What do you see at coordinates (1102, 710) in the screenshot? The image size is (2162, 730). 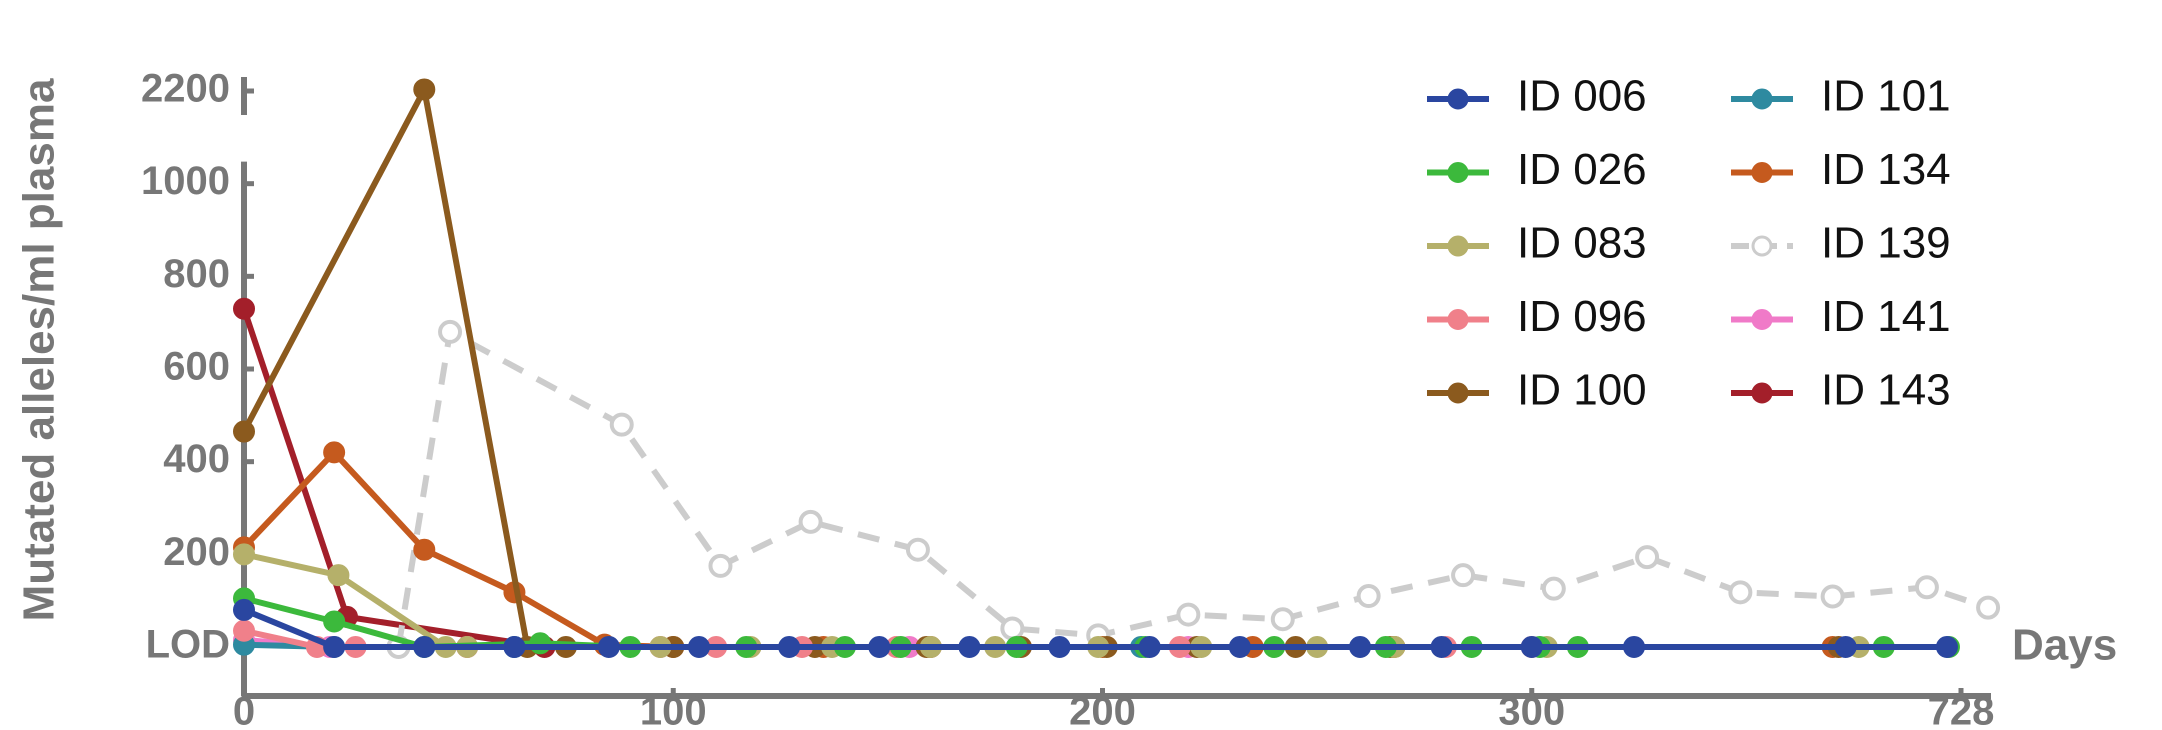 I see `x-tick-label: 200` at bounding box center [1102, 710].